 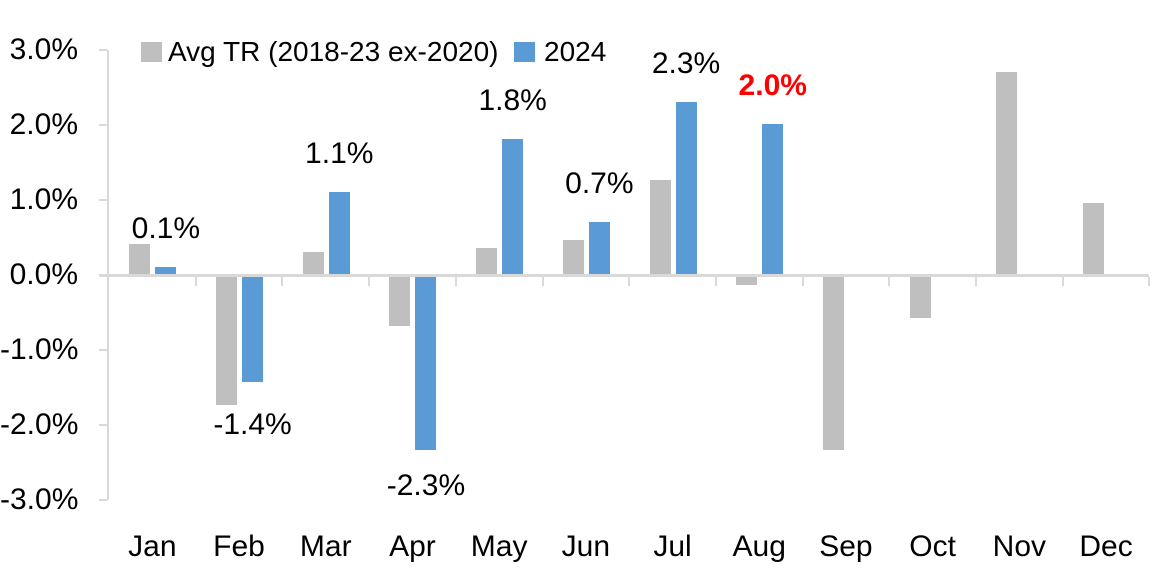 What do you see at coordinates (1106, 546) in the screenshot?
I see `x-tick-label-dec: Dec` at bounding box center [1106, 546].